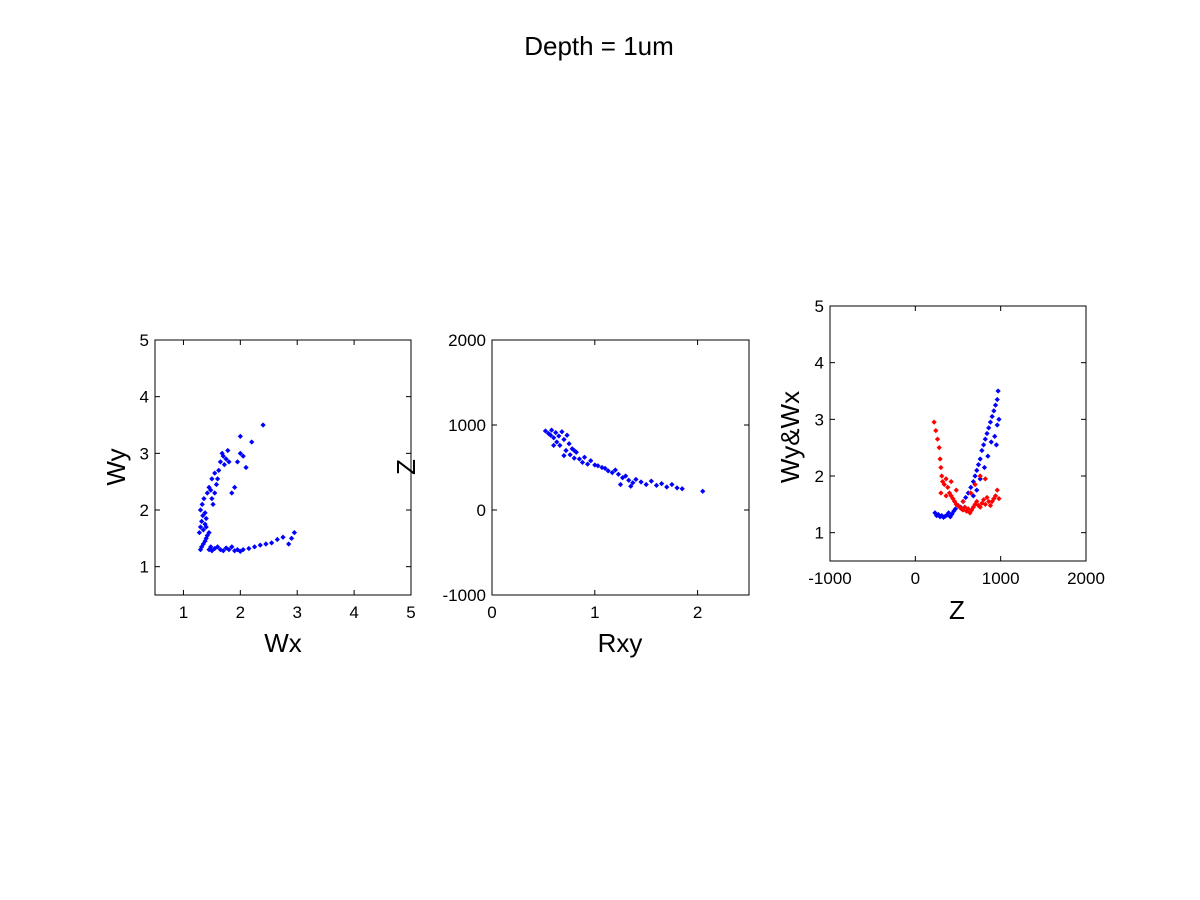 The image size is (1200, 900). Describe the element at coordinates (467, 340) in the screenshot. I see `y-tick-label: 2000` at that location.